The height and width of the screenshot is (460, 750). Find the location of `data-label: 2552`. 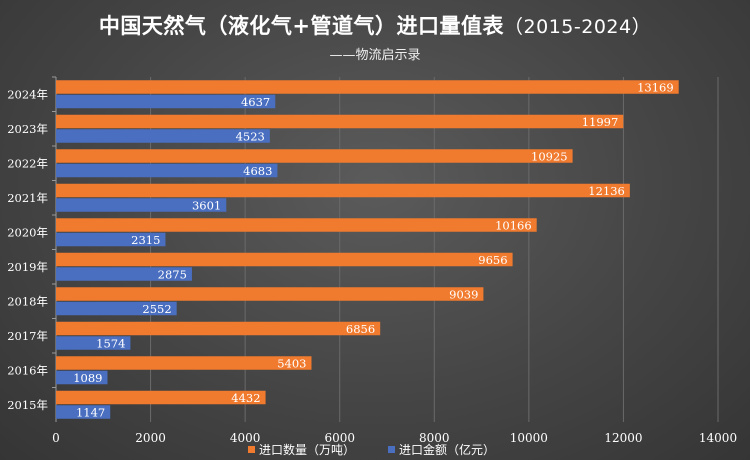

data-label: 2552 is located at coordinates (156, 309).